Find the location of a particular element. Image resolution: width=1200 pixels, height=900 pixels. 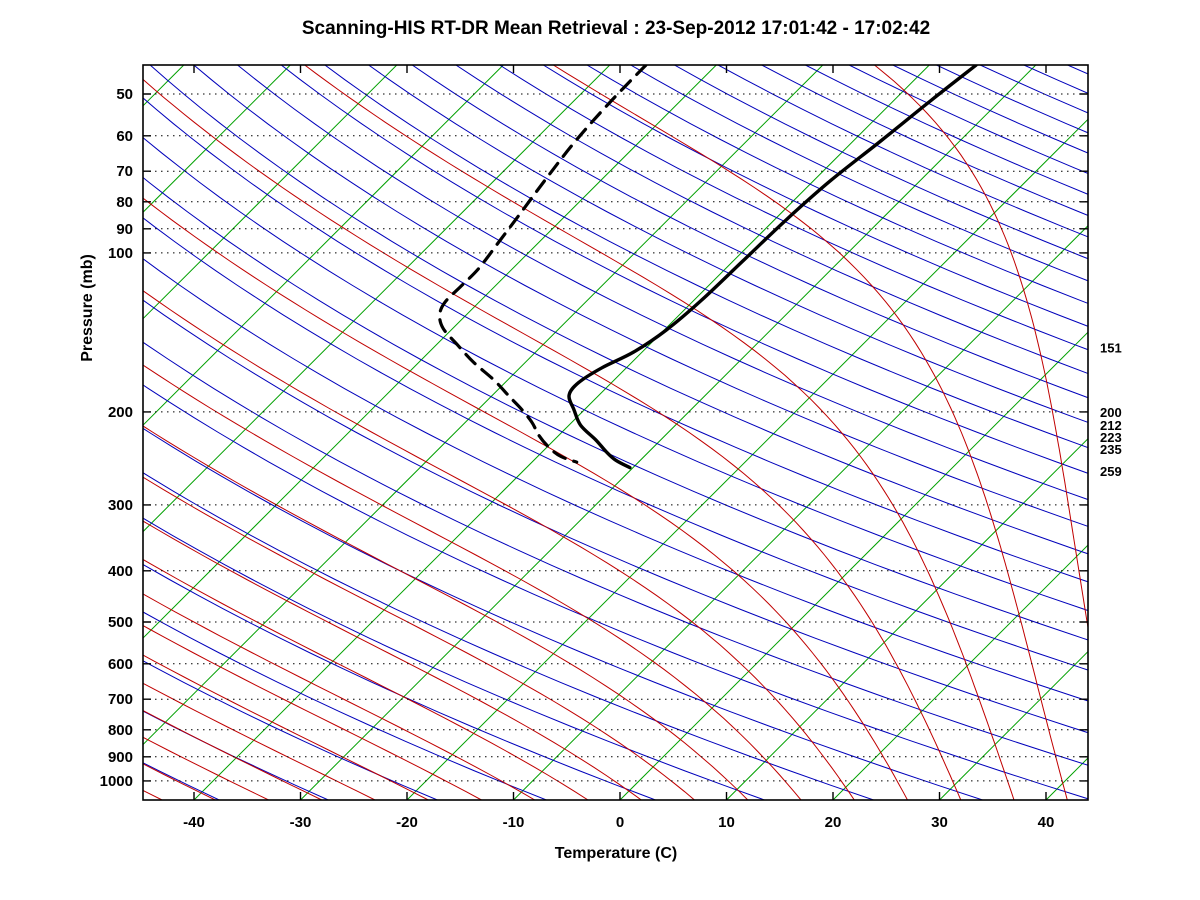

y-tick-label: 90 is located at coordinates (124, 229).